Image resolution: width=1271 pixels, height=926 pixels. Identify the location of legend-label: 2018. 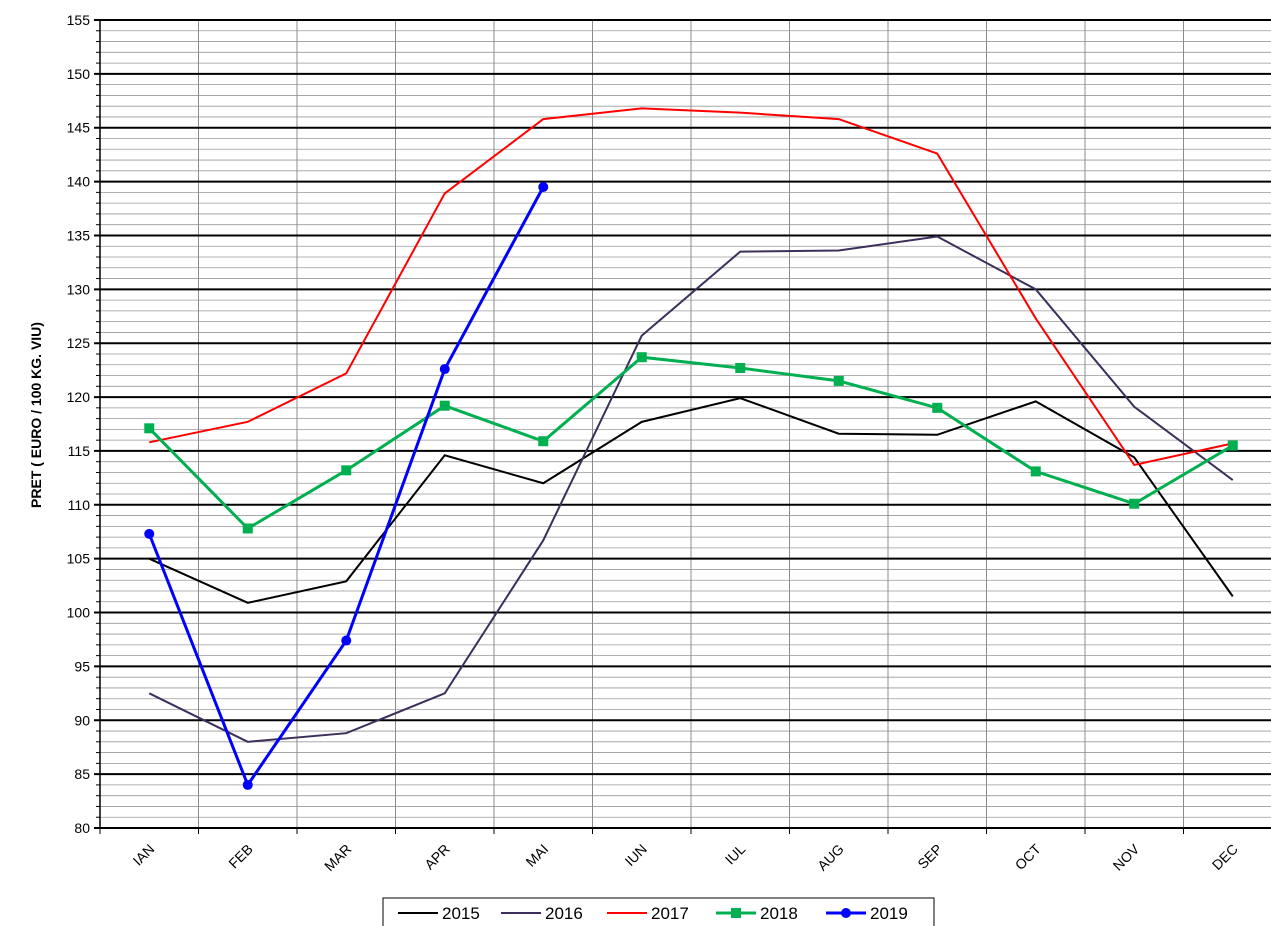
(779, 913).